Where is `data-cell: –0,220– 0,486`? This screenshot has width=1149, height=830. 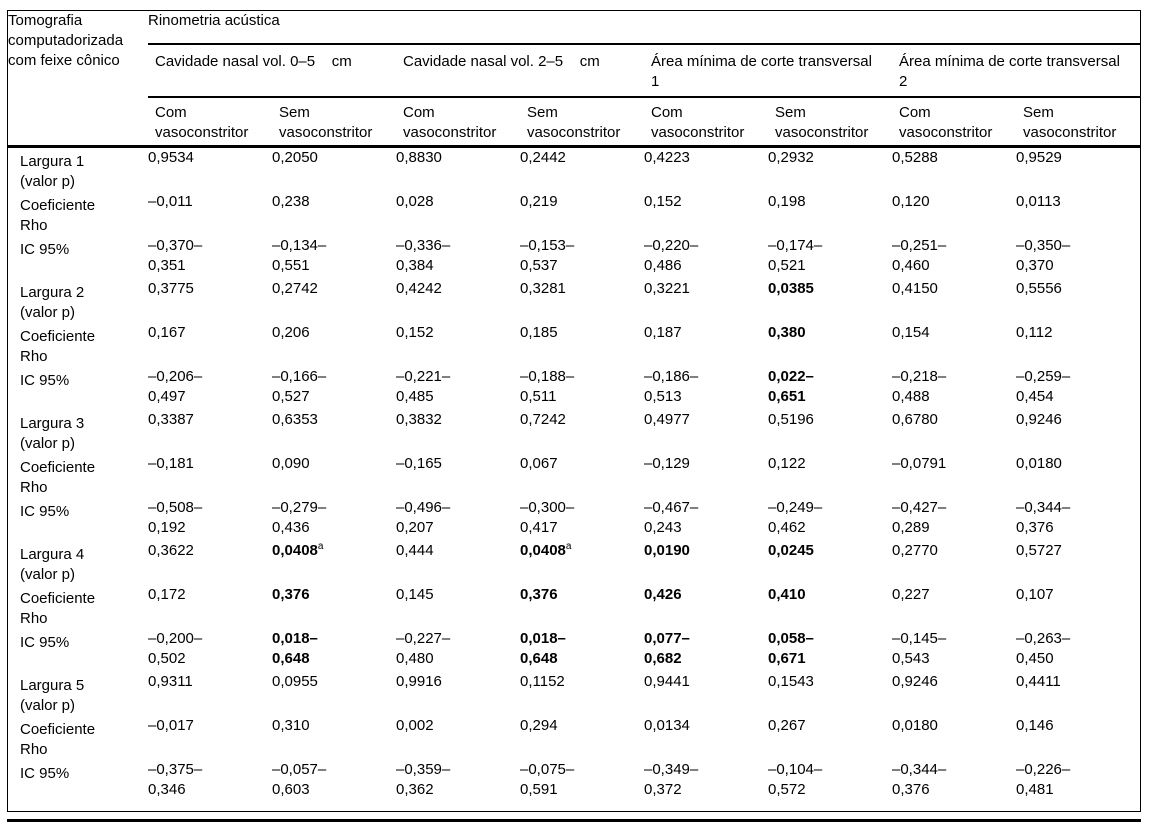
data-cell: –0,220– 0,486 is located at coordinates (706, 257).